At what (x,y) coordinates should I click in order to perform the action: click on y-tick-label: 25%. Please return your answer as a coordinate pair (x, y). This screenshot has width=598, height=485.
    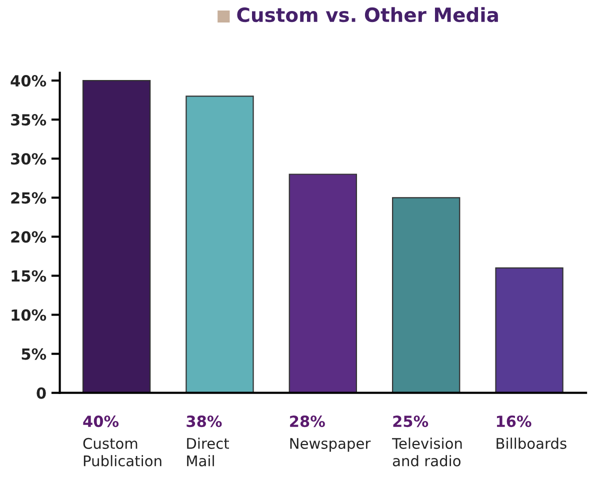
    Looking at the image, I should click on (28, 198).